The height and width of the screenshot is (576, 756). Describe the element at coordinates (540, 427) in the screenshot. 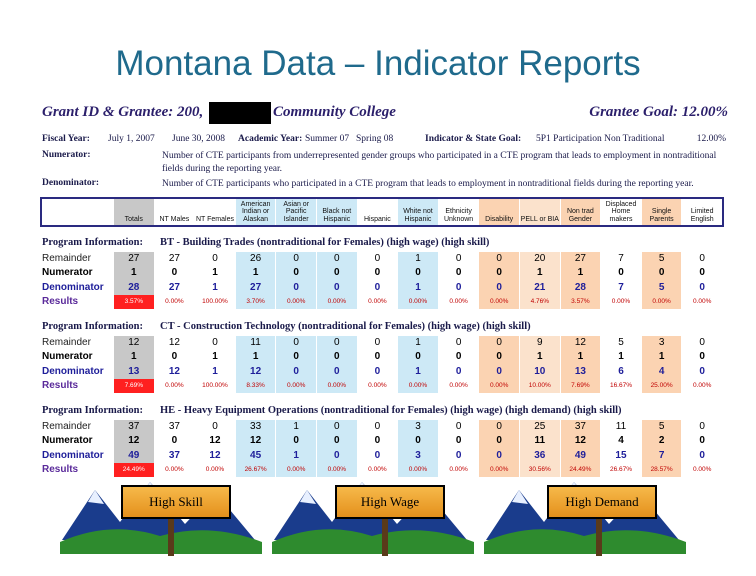

I see `table-cell: 25` at that location.